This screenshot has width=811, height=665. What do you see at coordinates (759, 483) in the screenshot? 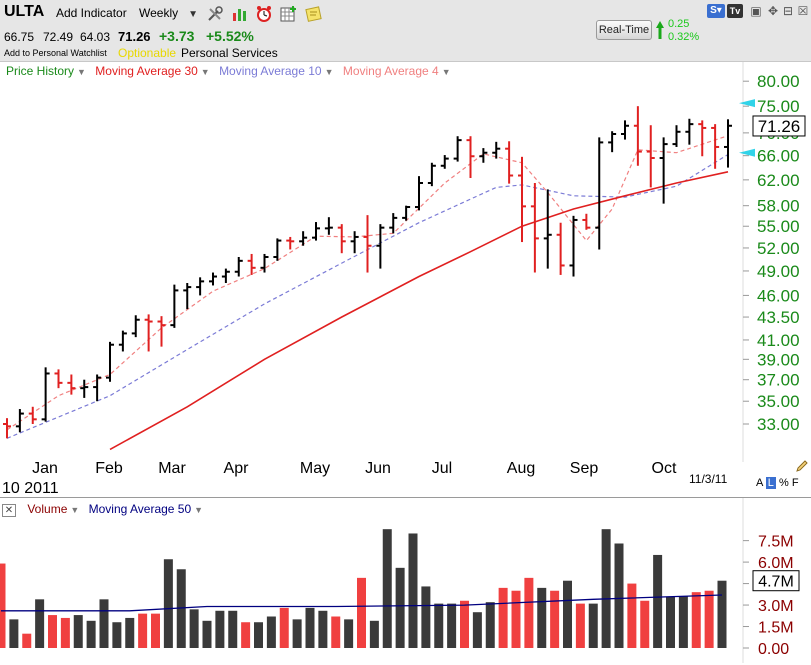
I see `scale-auto-button: A` at bounding box center [759, 483].